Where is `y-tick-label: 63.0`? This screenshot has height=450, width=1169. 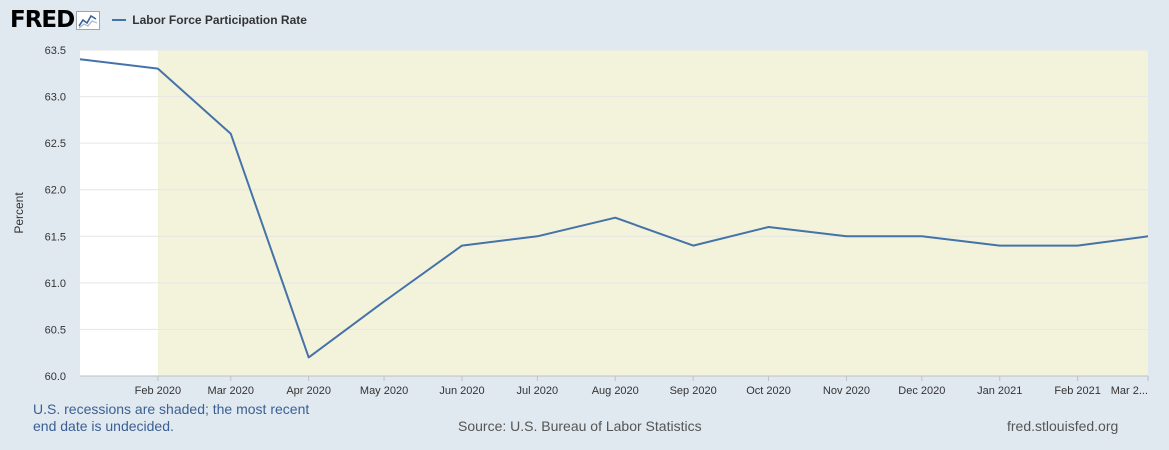
y-tick-label: 63.0 is located at coordinates (55, 98).